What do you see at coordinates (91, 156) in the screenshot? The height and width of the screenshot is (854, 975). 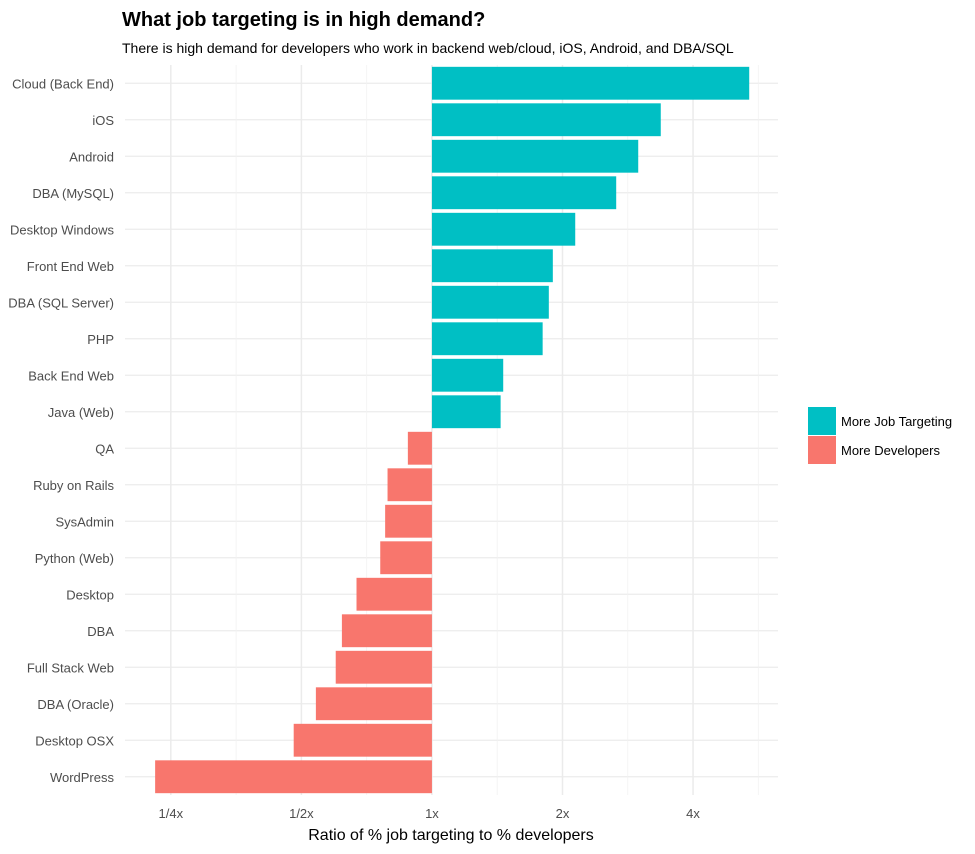 I see `y-tick-label: Android` at bounding box center [91, 156].